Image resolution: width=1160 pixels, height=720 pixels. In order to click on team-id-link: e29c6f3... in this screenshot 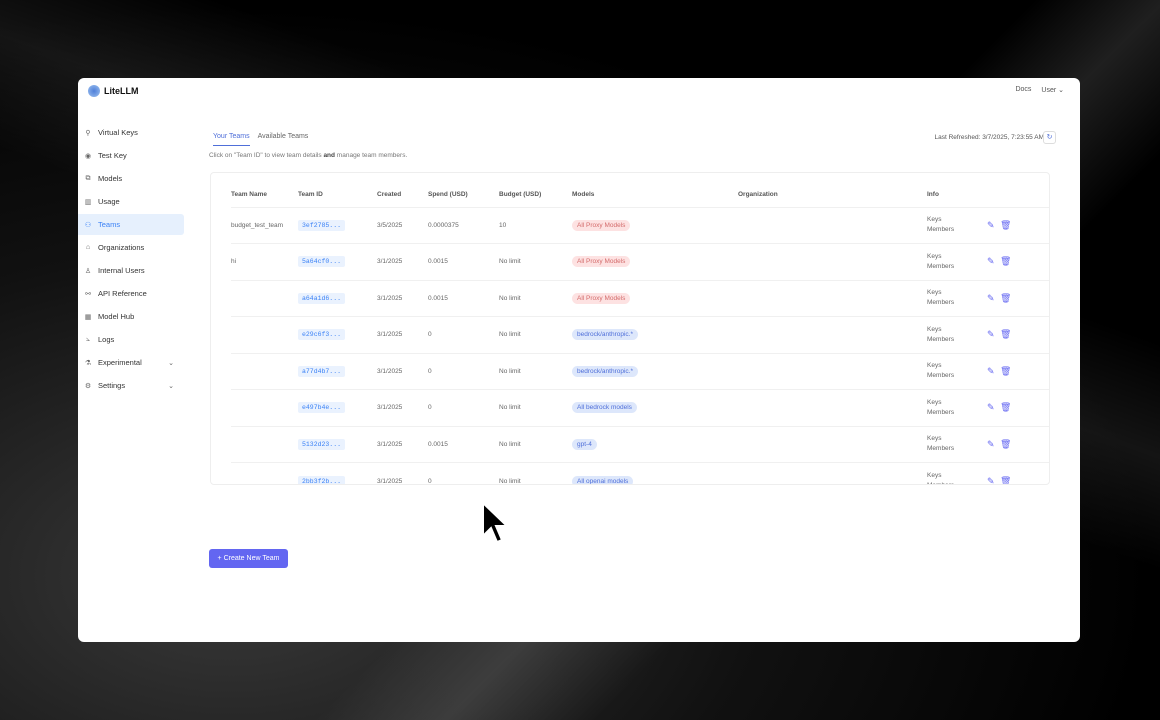, I will do `click(322, 335)`.